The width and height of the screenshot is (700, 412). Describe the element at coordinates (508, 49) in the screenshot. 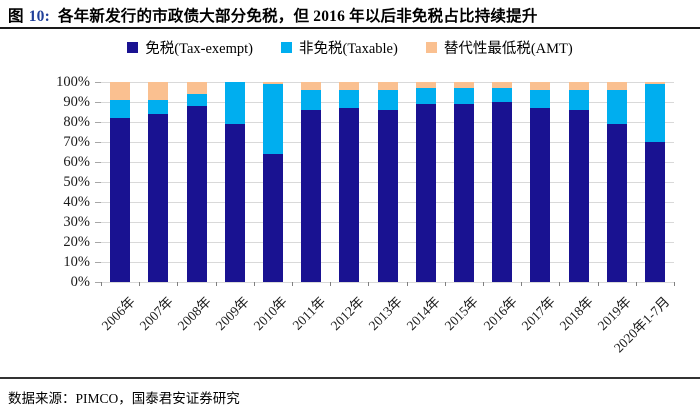

I see `legend-label: 替代性最低税(AMT)` at that location.